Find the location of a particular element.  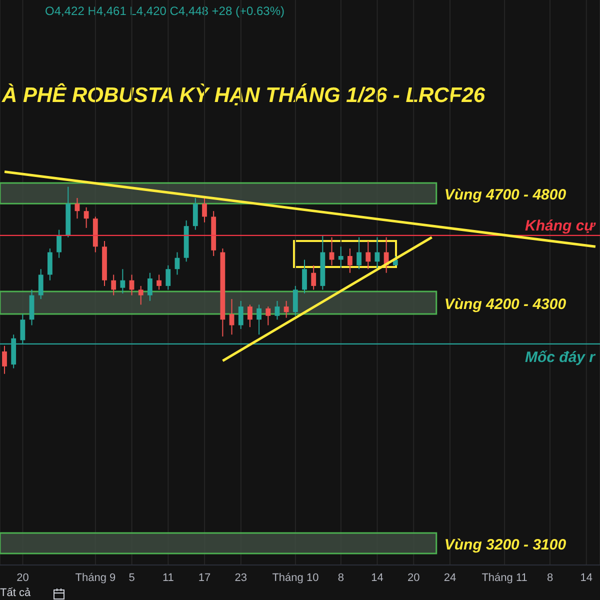

x-tick-label: Tháng 10 is located at coordinates (295, 578).